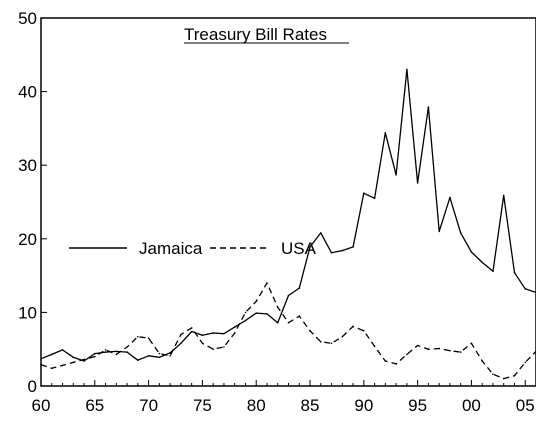 The width and height of the screenshot is (536, 424). What do you see at coordinates (255, 34) in the screenshot?
I see `chart-title: Treasury Bill Rates` at bounding box center [255, 34].